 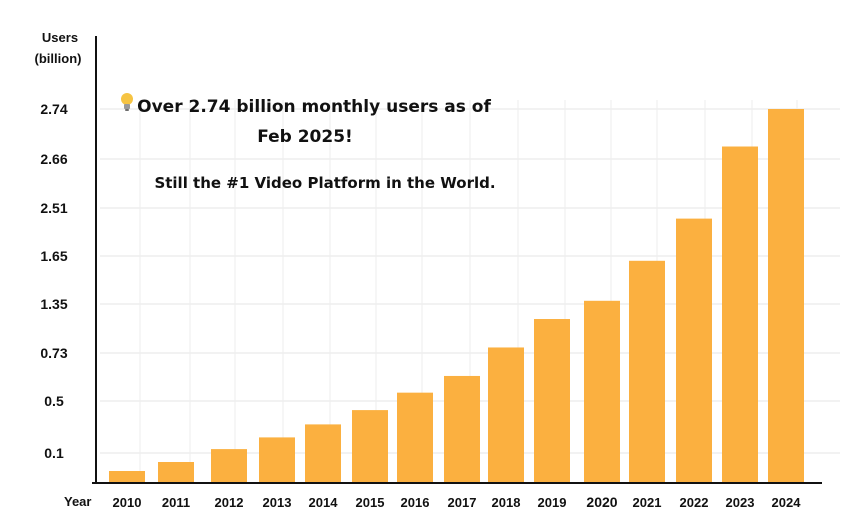 I want to click on x-tick-label: 2019, so click(x=552, y=502).